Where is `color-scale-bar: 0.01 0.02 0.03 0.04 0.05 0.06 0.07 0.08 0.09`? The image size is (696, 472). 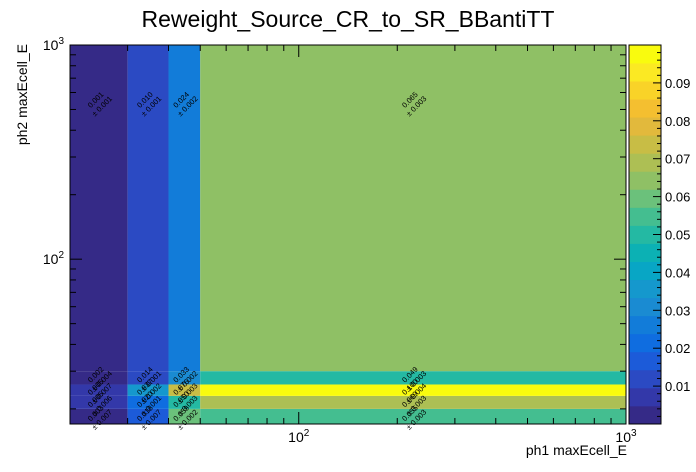 color-scale-bar: 0.01 0.02 0.03 0.04 0.05 0.06 0.07 0.08 0.09 is located at coordinates (659, 234).